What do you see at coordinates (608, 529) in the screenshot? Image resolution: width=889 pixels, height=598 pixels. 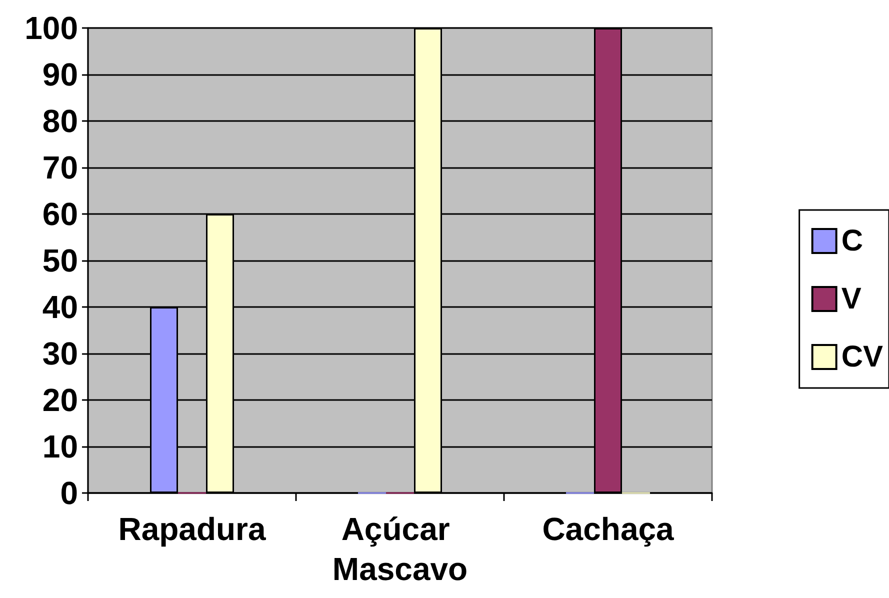 I see `x-tick-label: Cachaça` at bounding box center [608, 529].